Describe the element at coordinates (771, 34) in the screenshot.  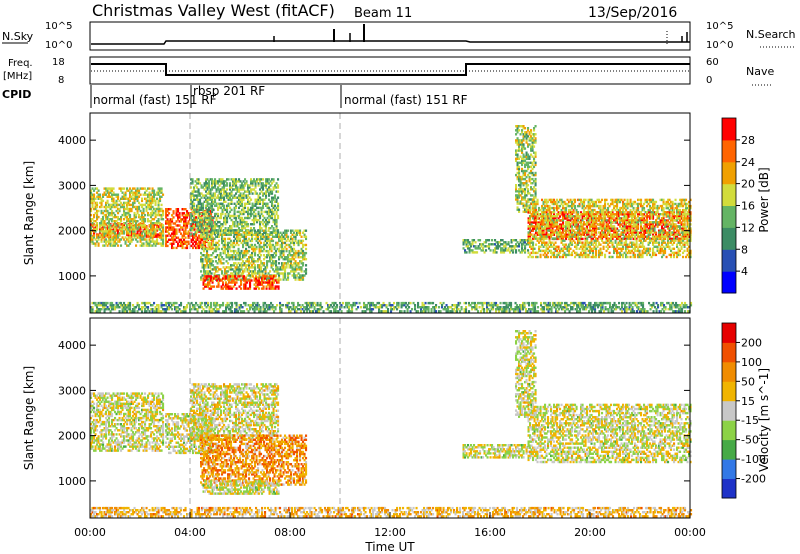
I see `nsearch-label: N.Search` at that location.